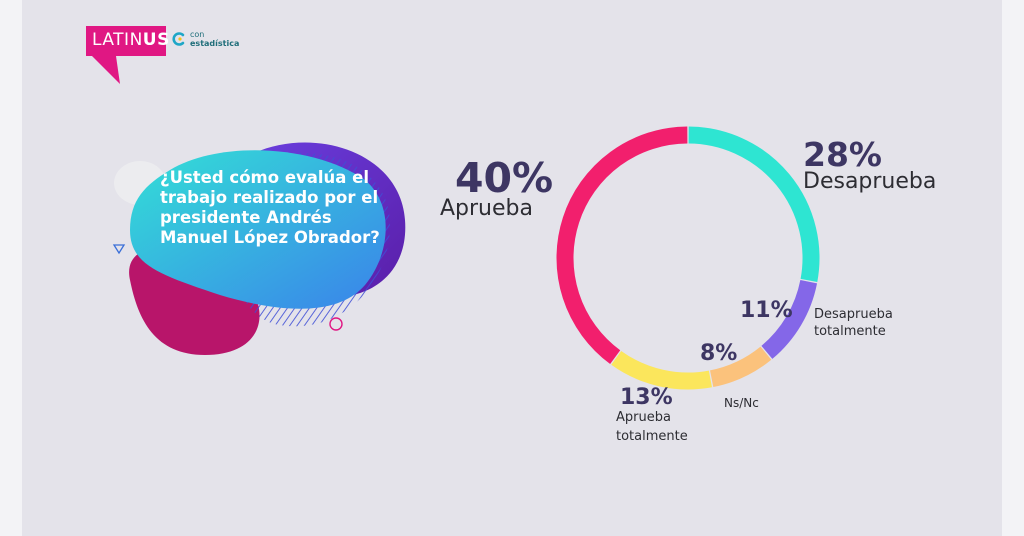 The height and width of the screenshot is (536, 1024). I want to click on desaprueba-label: Desaprueba, so click(870, 181).